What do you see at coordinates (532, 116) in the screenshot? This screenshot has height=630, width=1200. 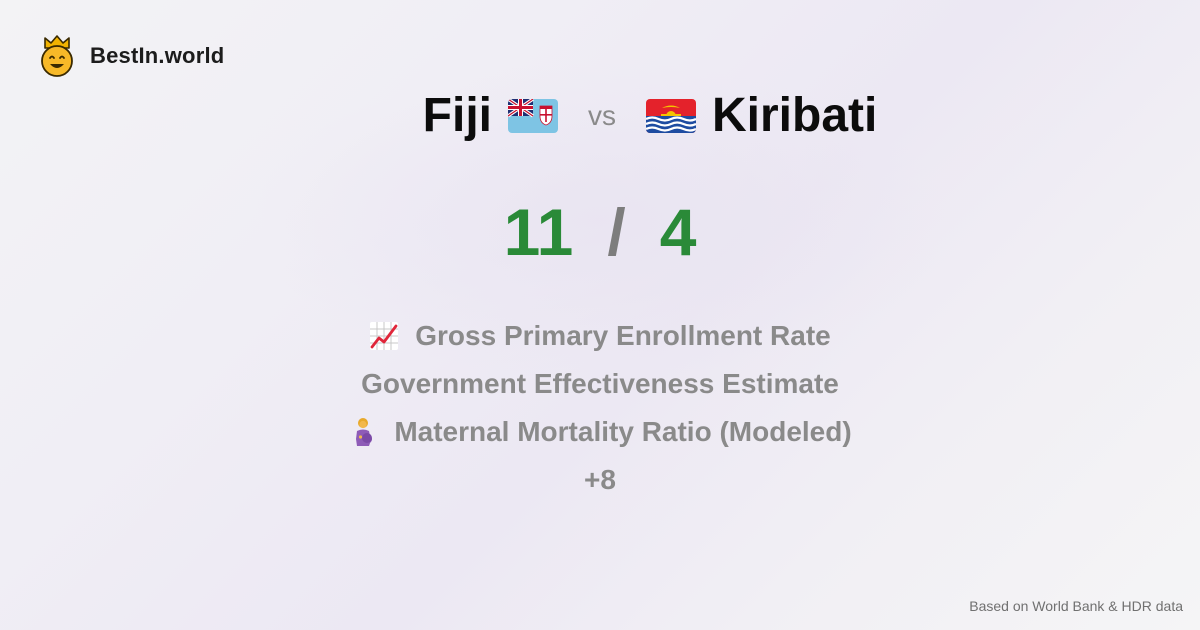 I see `fiji-flag-icon` at bounding box center [532, 116].